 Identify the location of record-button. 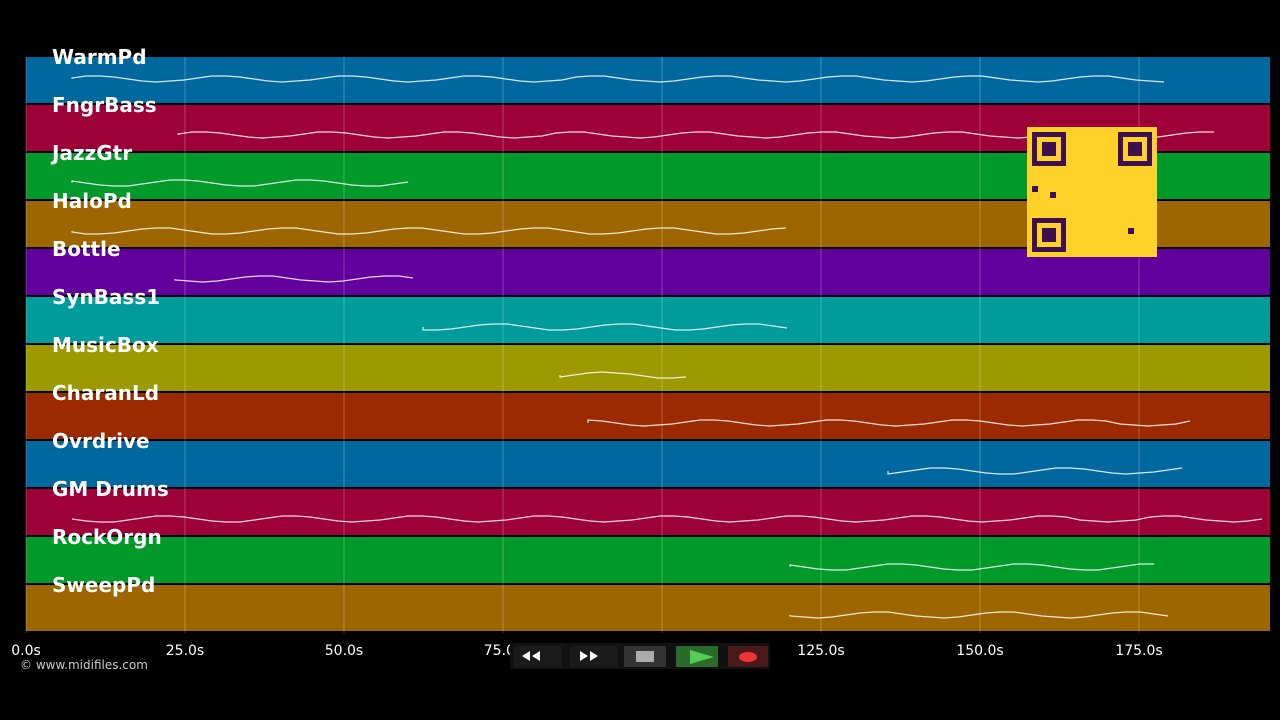
(748, 656).